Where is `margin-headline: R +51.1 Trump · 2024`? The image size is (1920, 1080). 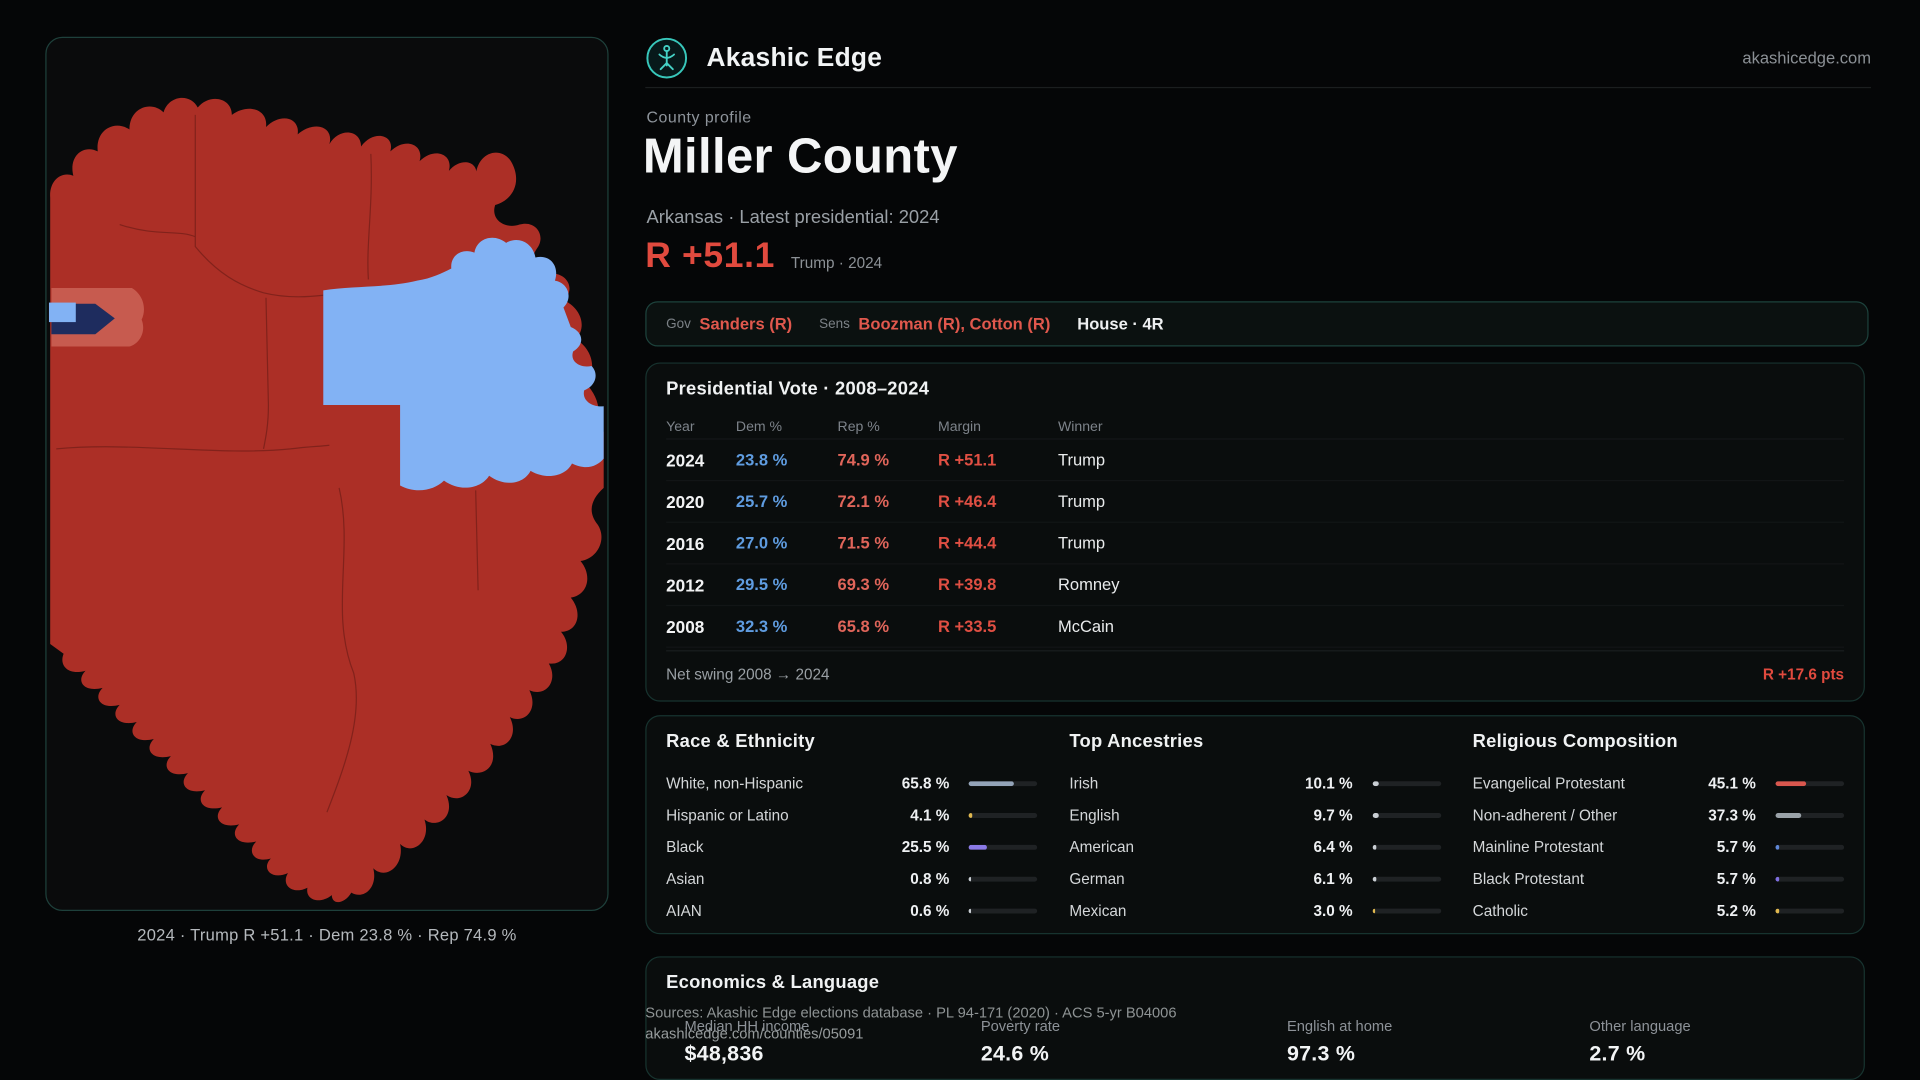 margin-headline: R +51.1 Trump · 2024 is located at coordinates (763, 256).